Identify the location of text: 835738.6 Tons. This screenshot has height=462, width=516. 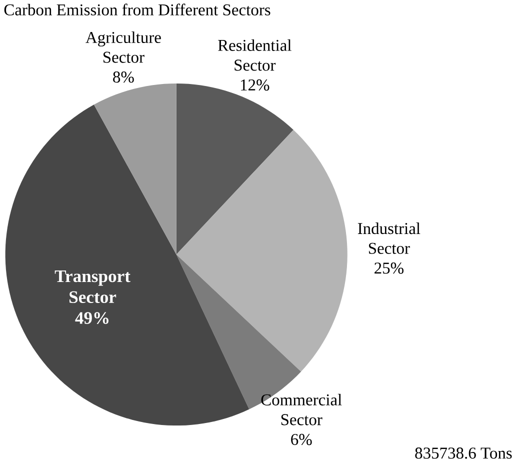
(463, 453).